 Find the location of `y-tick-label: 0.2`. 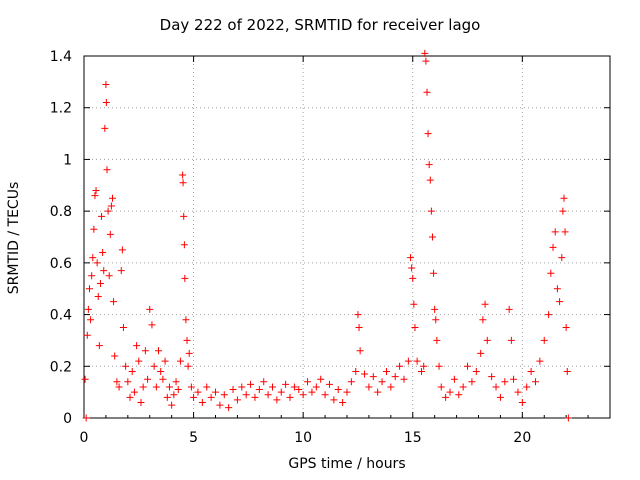

y-tick-label: 0.2 is located at coordinates (61, 367).